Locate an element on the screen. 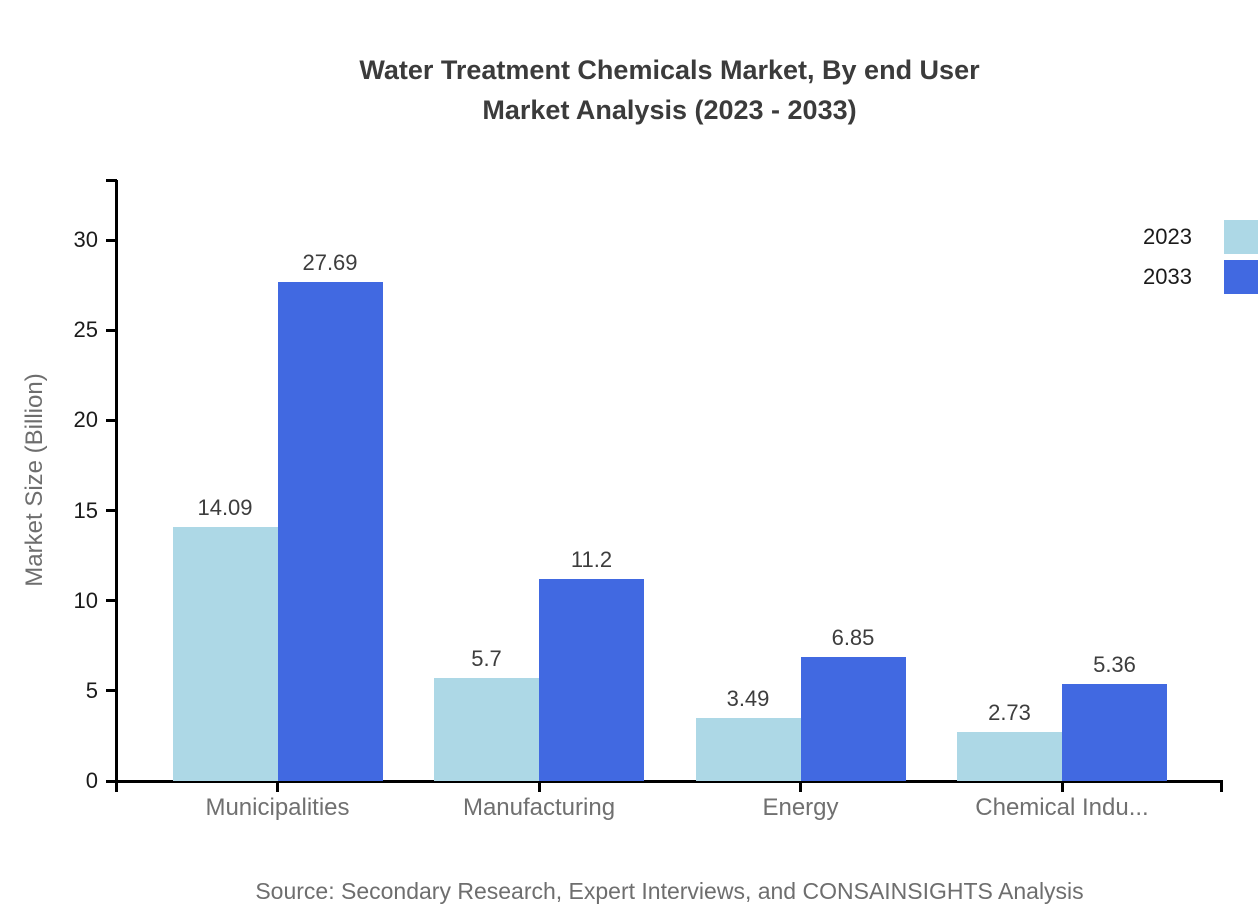  legend-item-2033: 2033 is located at coordinates (1200, 277).